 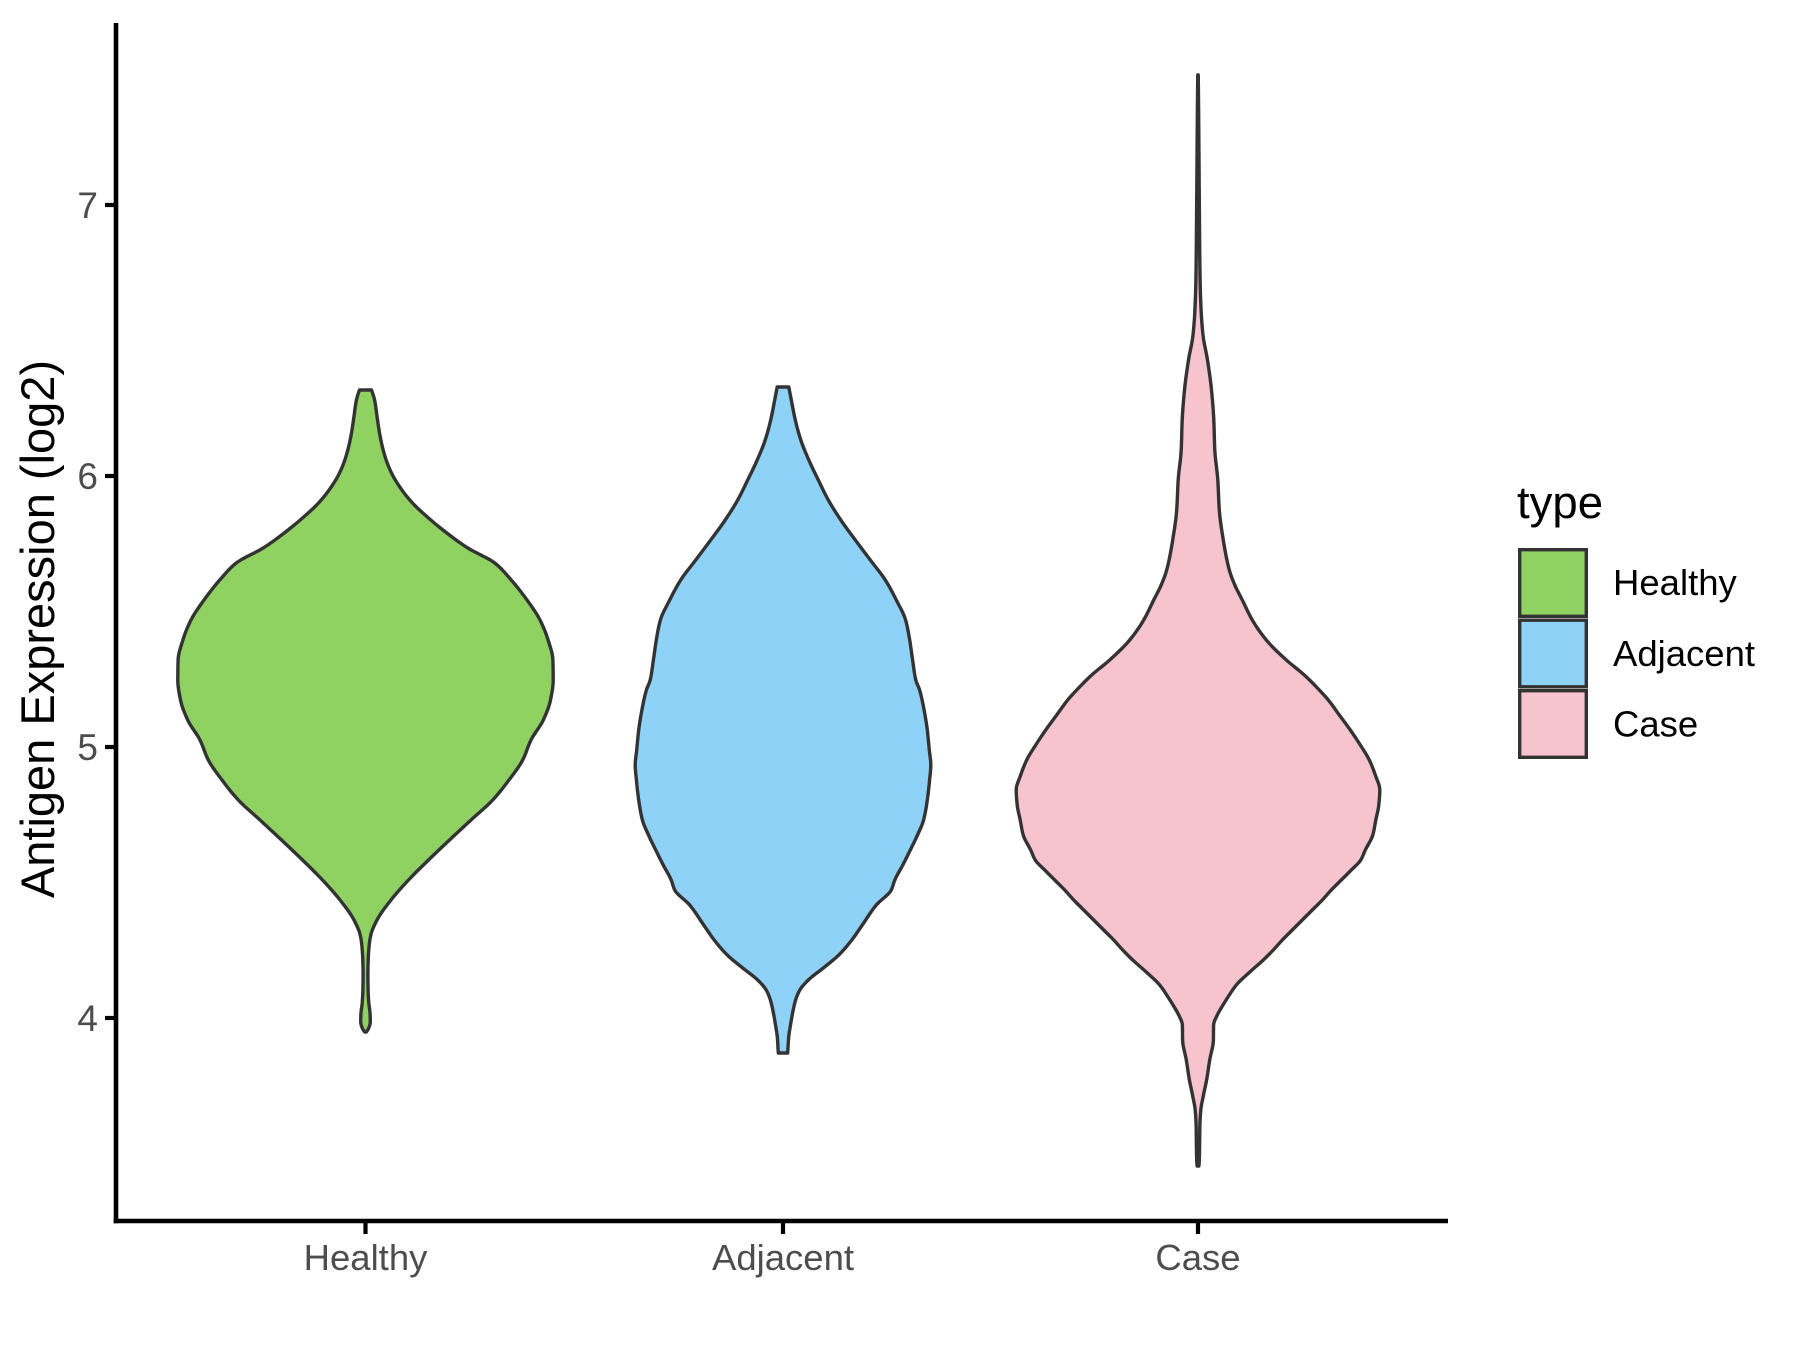 What do you see at coordinates (87, 1018) in the screenshot?
I see `svg-text: 4` at bounding box center [87, 1018].